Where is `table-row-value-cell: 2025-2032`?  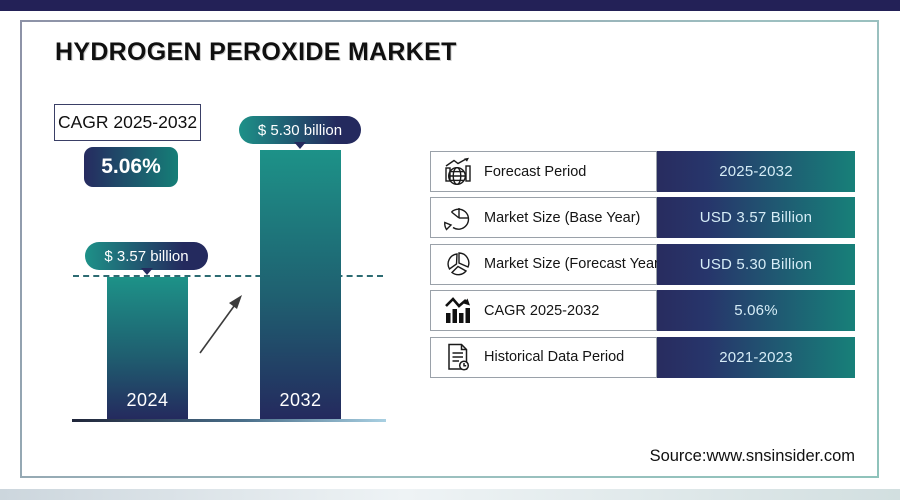 table-row-value-cell: 2025-2032 is located at coordinates (756, 171).